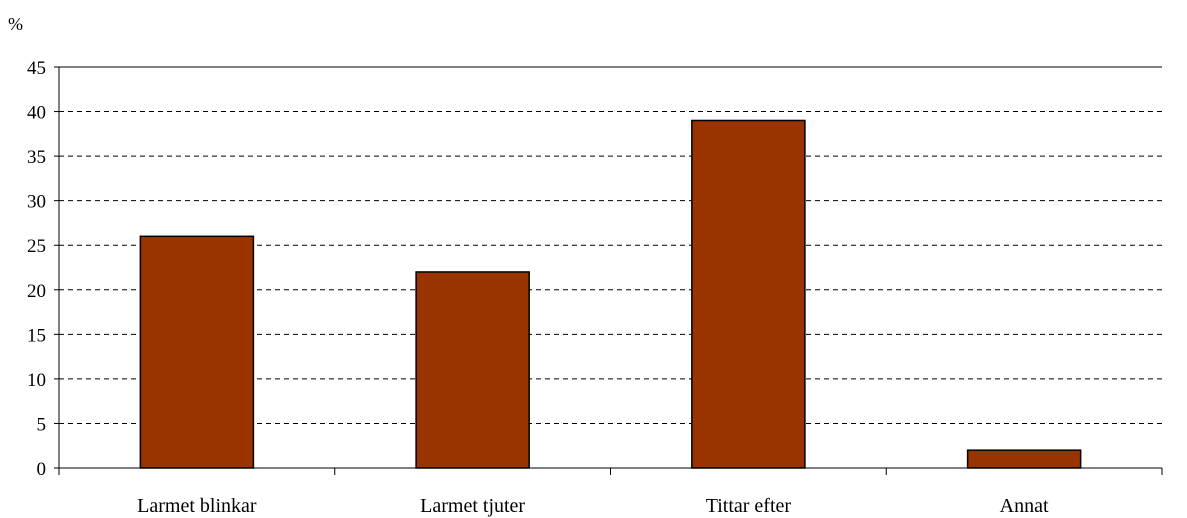  I want to click on y-tick-label: 20, so click(36, 291).